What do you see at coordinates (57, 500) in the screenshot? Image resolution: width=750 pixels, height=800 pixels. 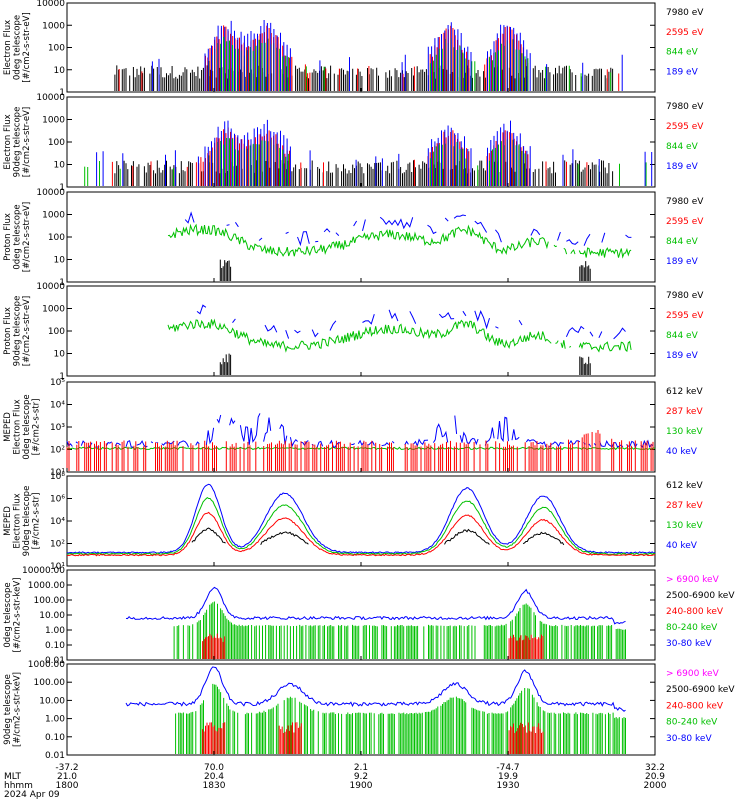 I see `ytick-label: 10⁶` at bounding box center [57, 500].